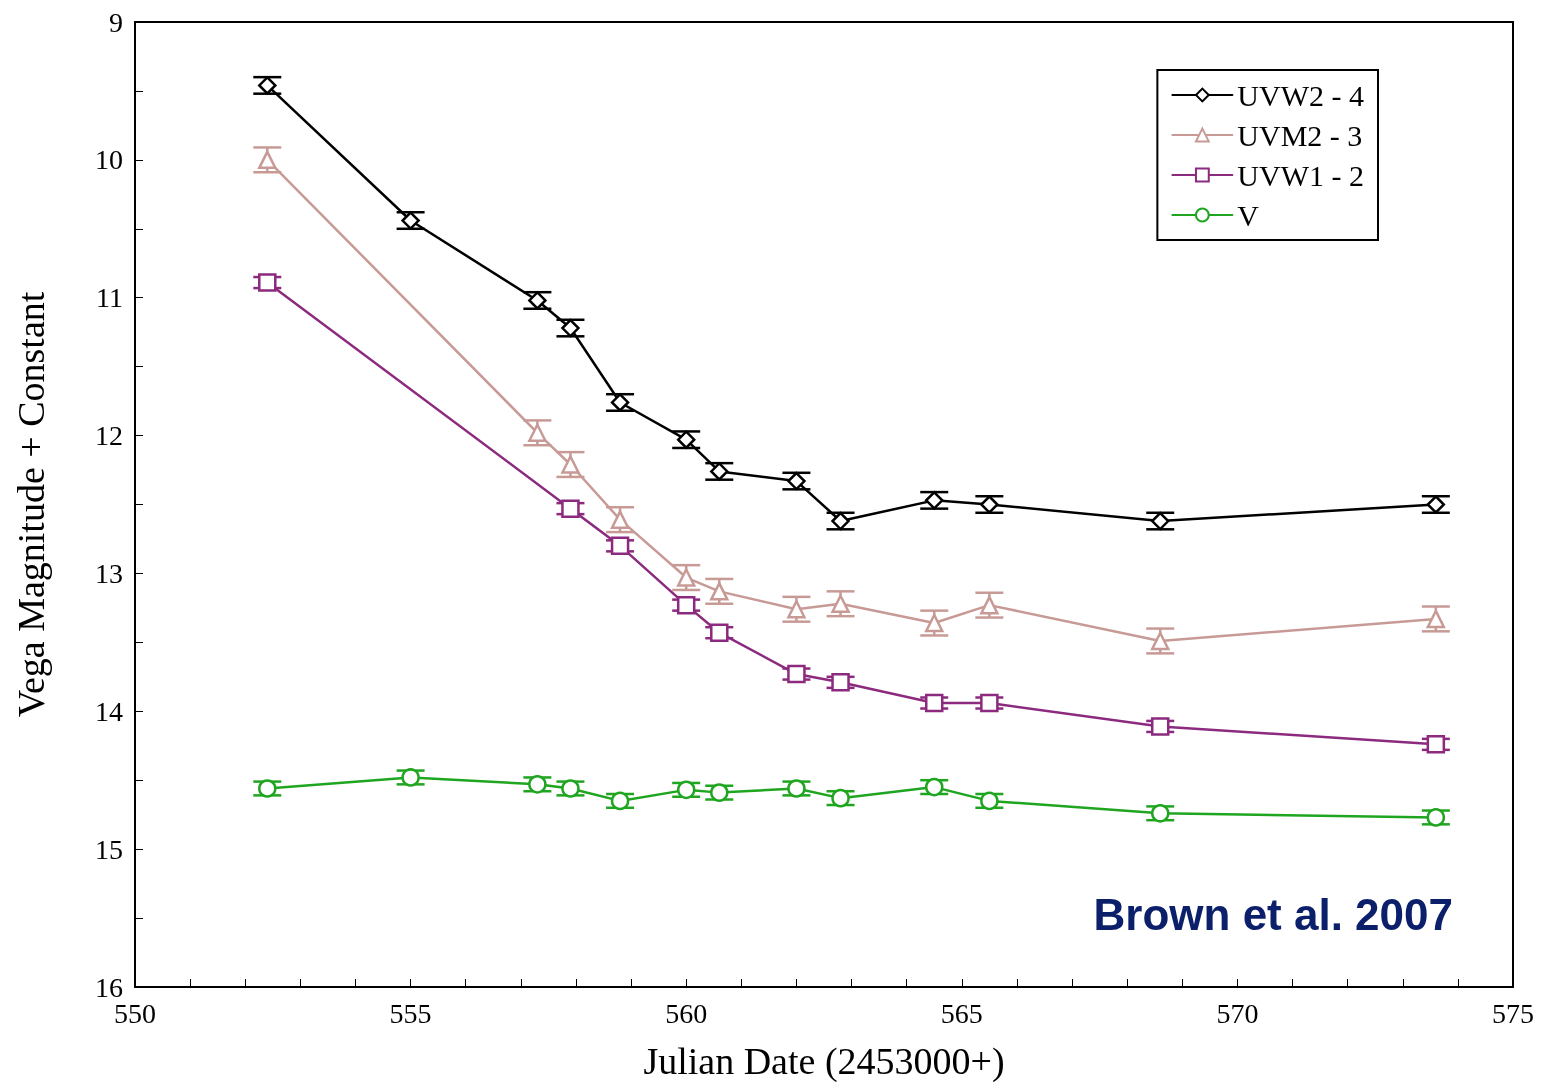 The width and height of the screenshot is (1548, 1088). I want to click on legend-label: UVW2 - 4, so click(1300, 95).